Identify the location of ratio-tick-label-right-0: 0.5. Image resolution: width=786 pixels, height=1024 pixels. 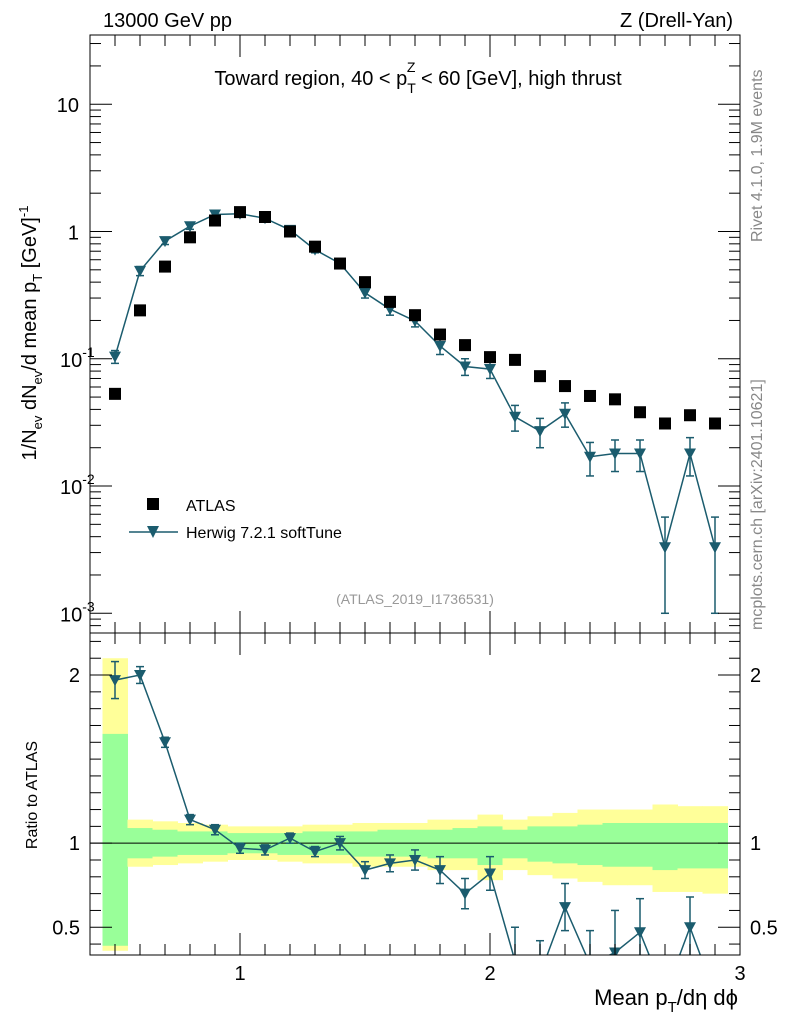
(764, 928).